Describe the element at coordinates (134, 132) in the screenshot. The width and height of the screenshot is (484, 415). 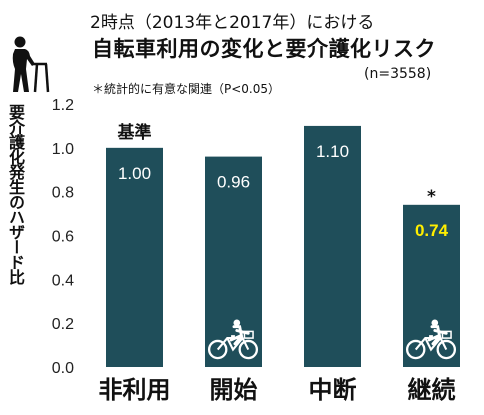
I see `reference-annotation: 基準` at that location.